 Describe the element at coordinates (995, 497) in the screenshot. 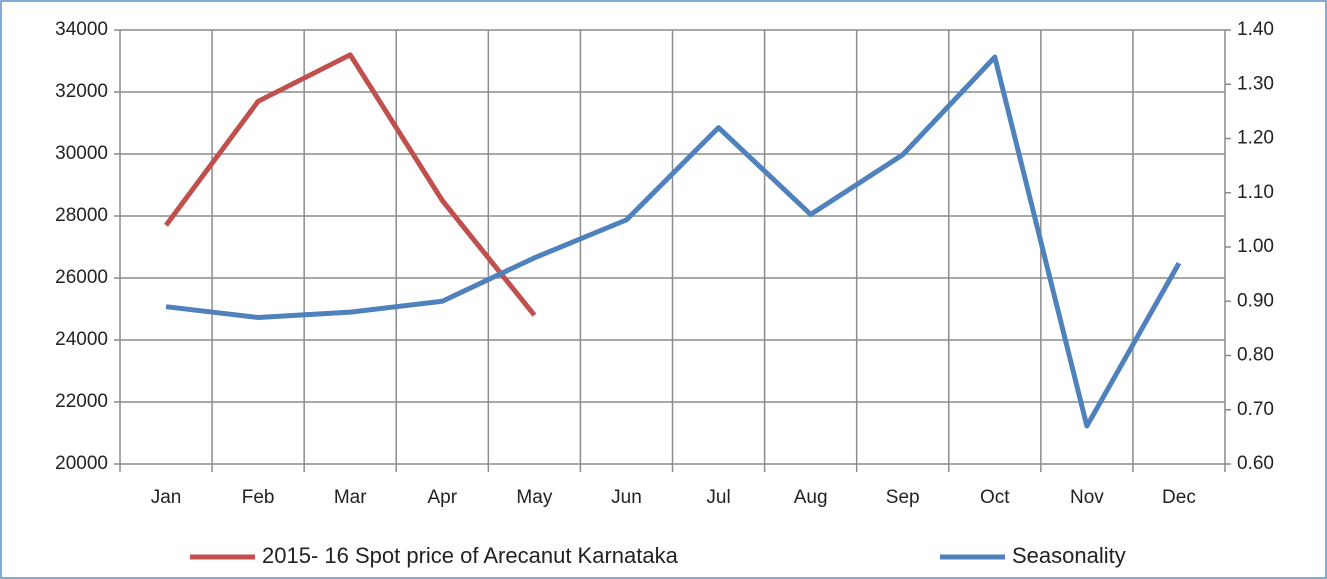

I see `x-tick-label: Oct` at that location.